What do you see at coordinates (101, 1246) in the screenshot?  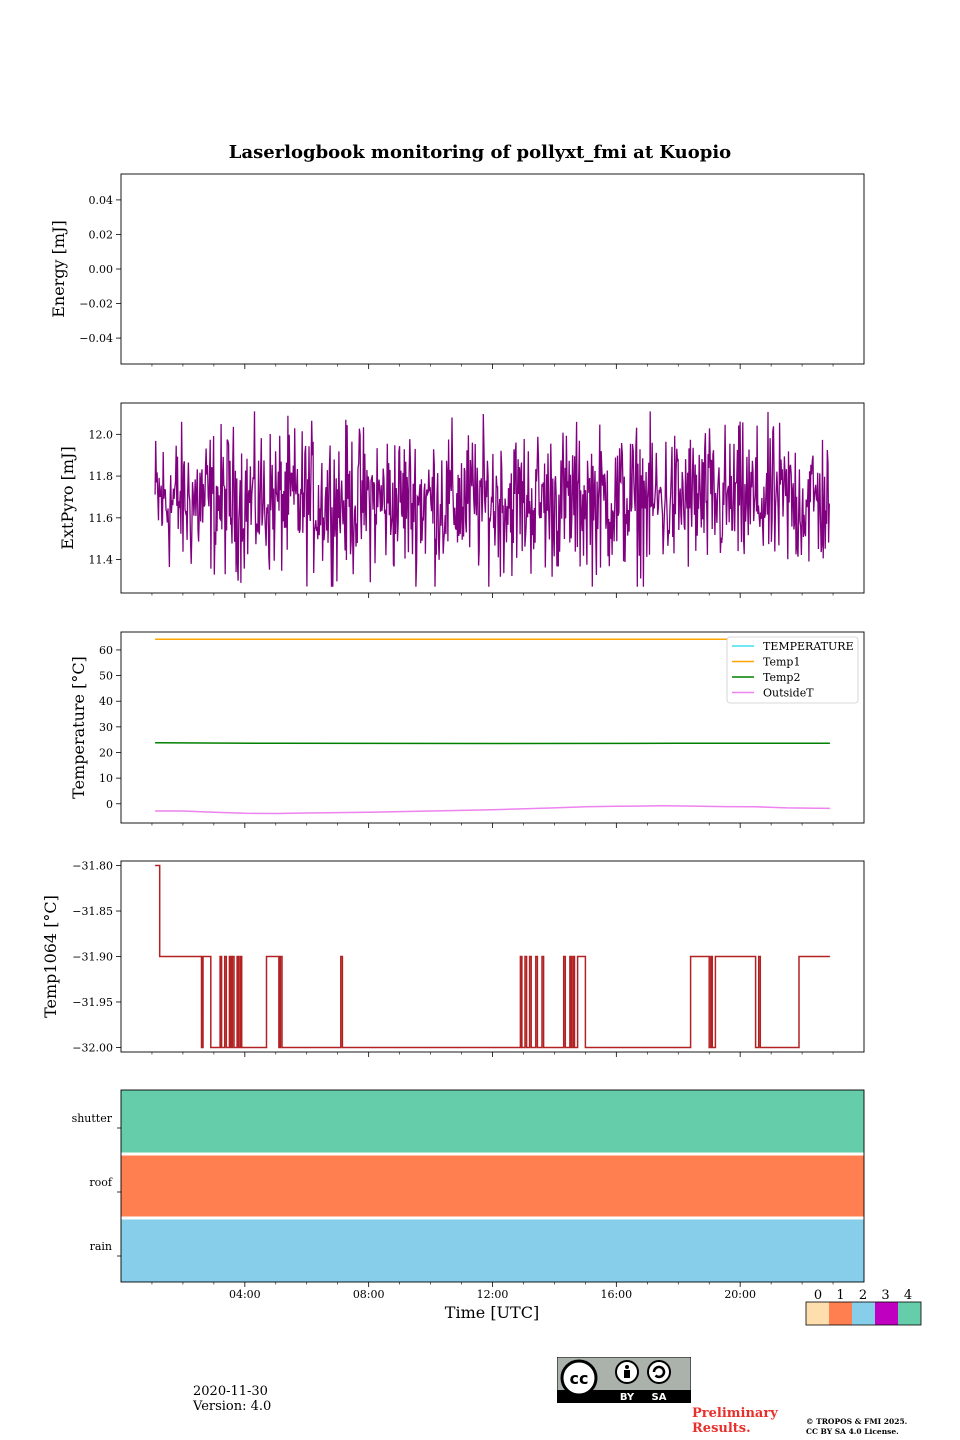 I see `row-label: rain` at bounding box center [101, 1246].